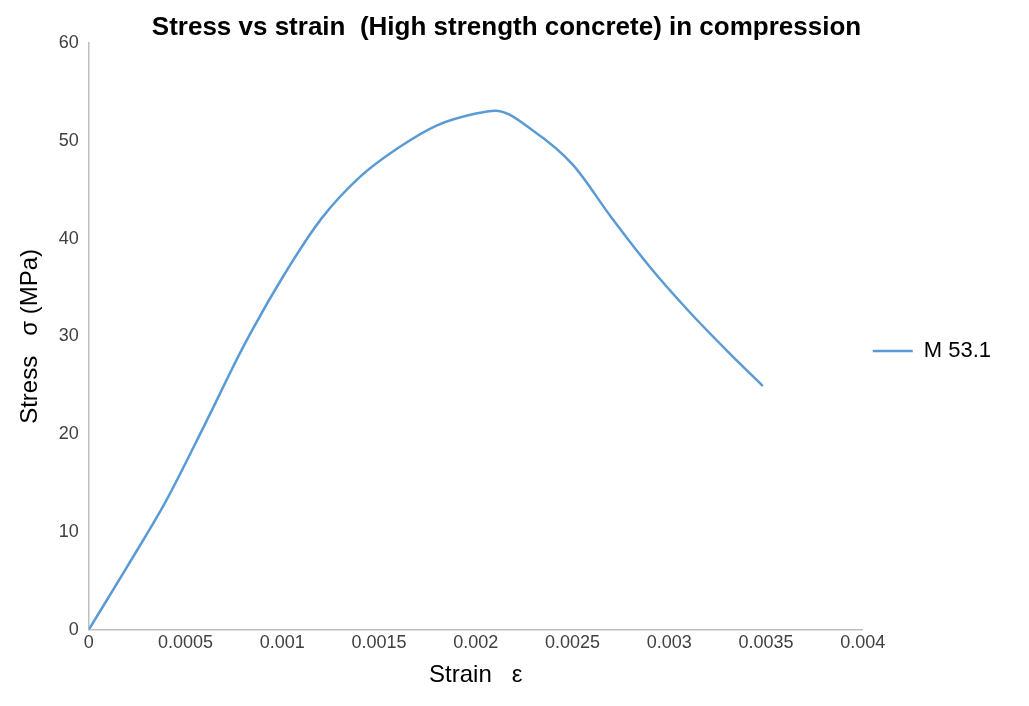  Describe the element at coordinates (186, 642) in the screenshot. I see `x-tick-label: 0.0005` at that location.